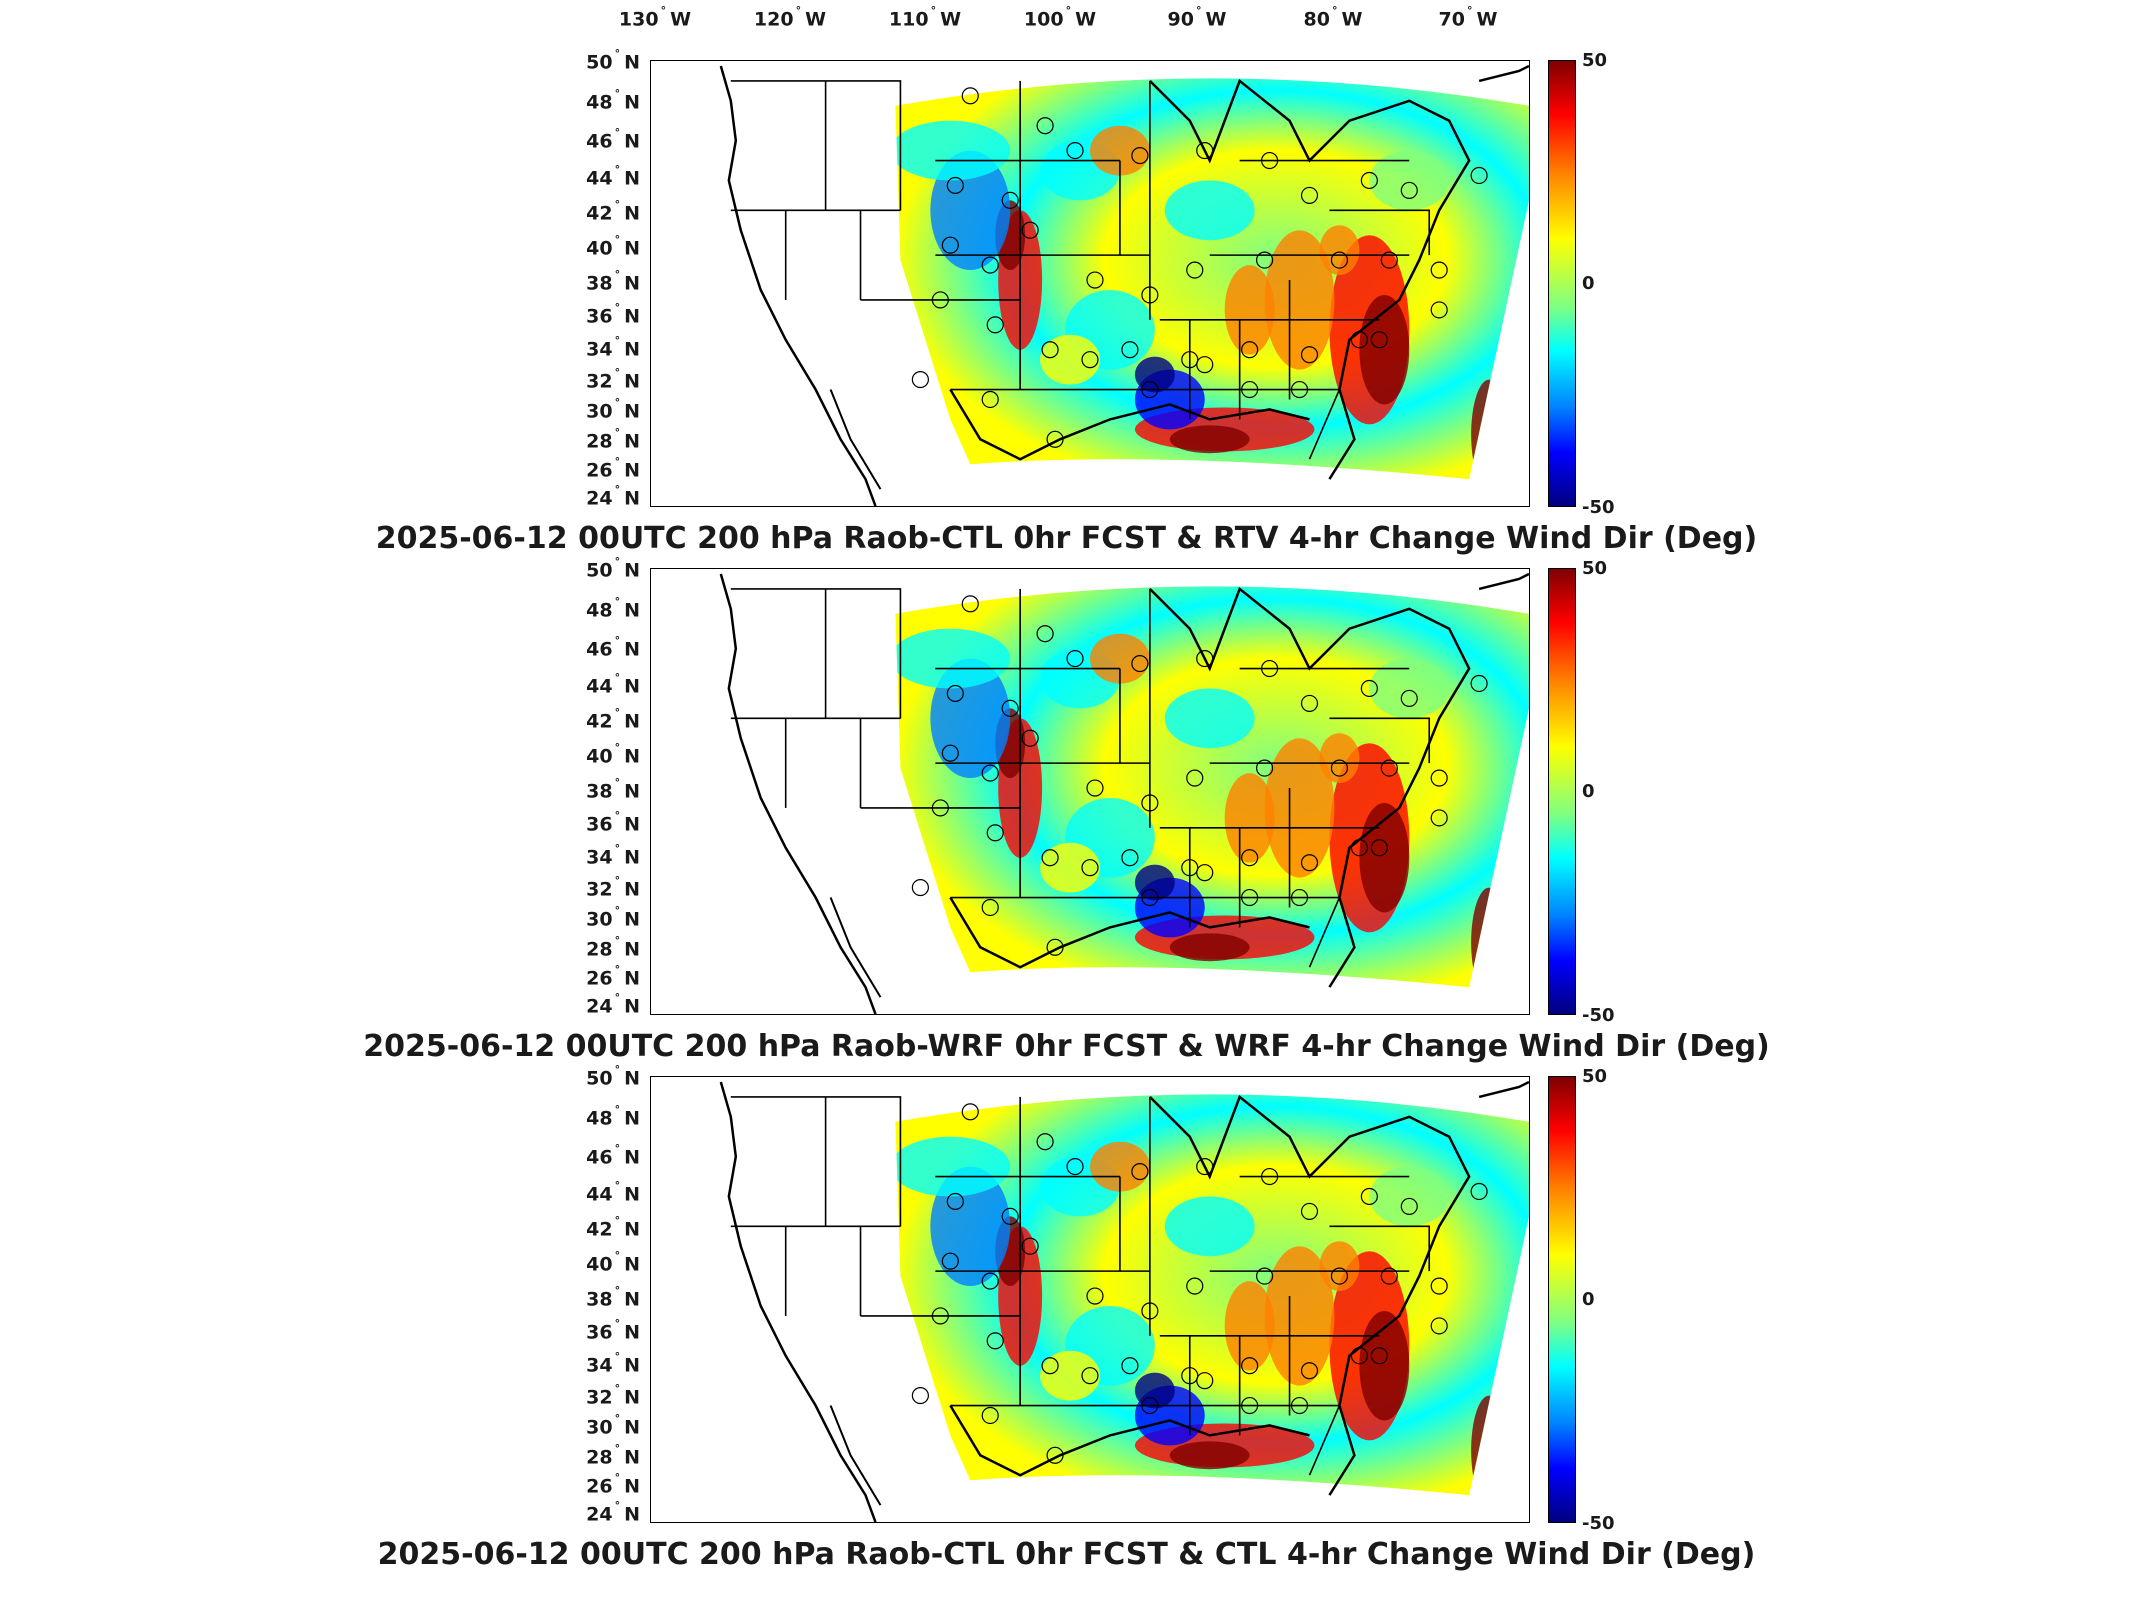 This screenshot has height=1600, width=2133. I want to click on colorbar, so click(1562, 791).